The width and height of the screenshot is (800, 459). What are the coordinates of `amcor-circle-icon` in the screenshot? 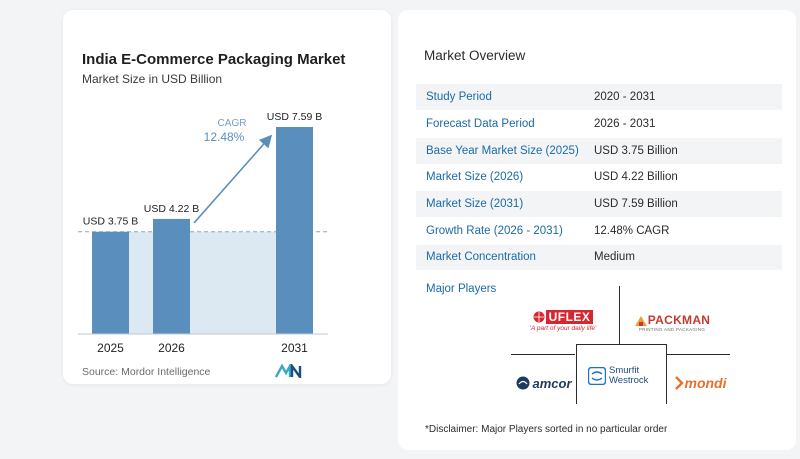 It's located at (523, 383).